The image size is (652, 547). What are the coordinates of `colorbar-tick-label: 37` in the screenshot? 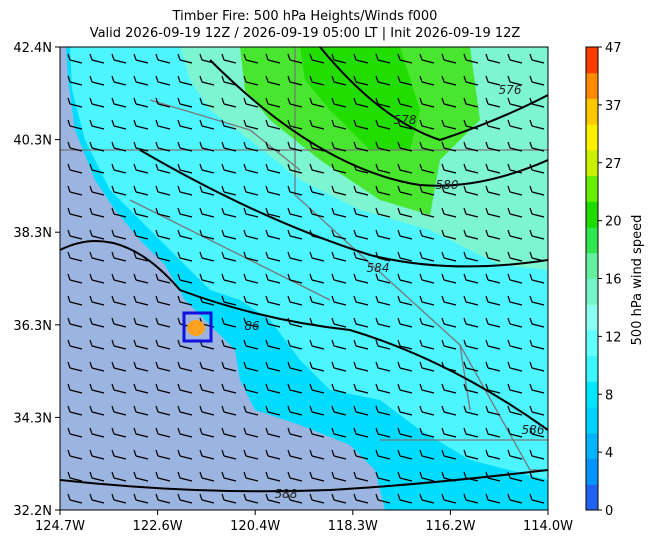 It's located at (613, 106).